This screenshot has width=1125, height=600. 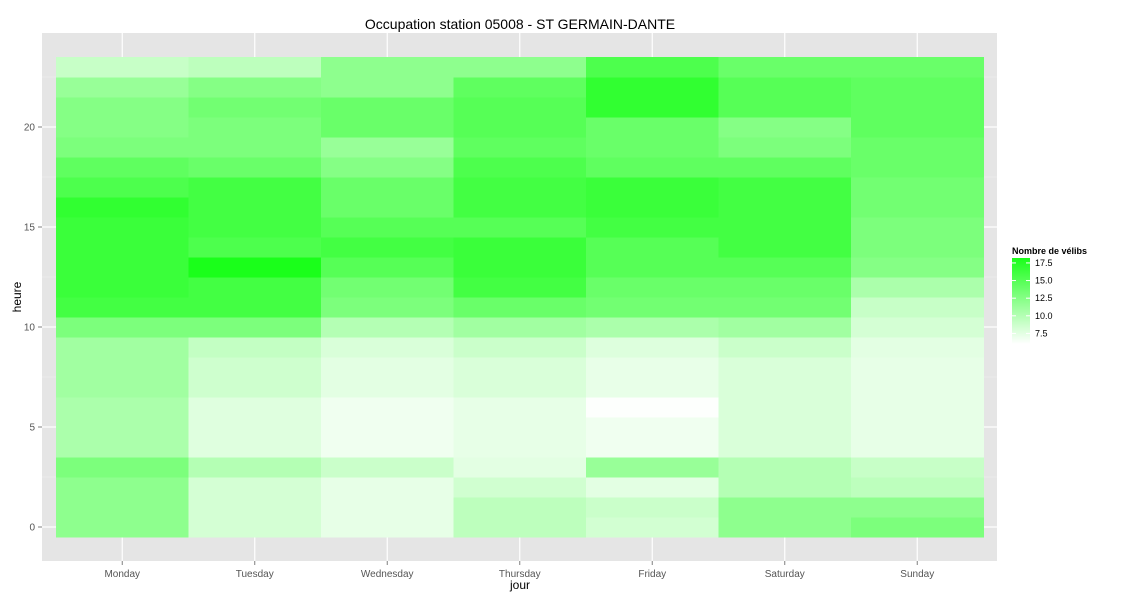 What do you see at coordinates (17, 296) in the screenshot?
I see `y-axis-title: heure` at bounding box center [17, 296].